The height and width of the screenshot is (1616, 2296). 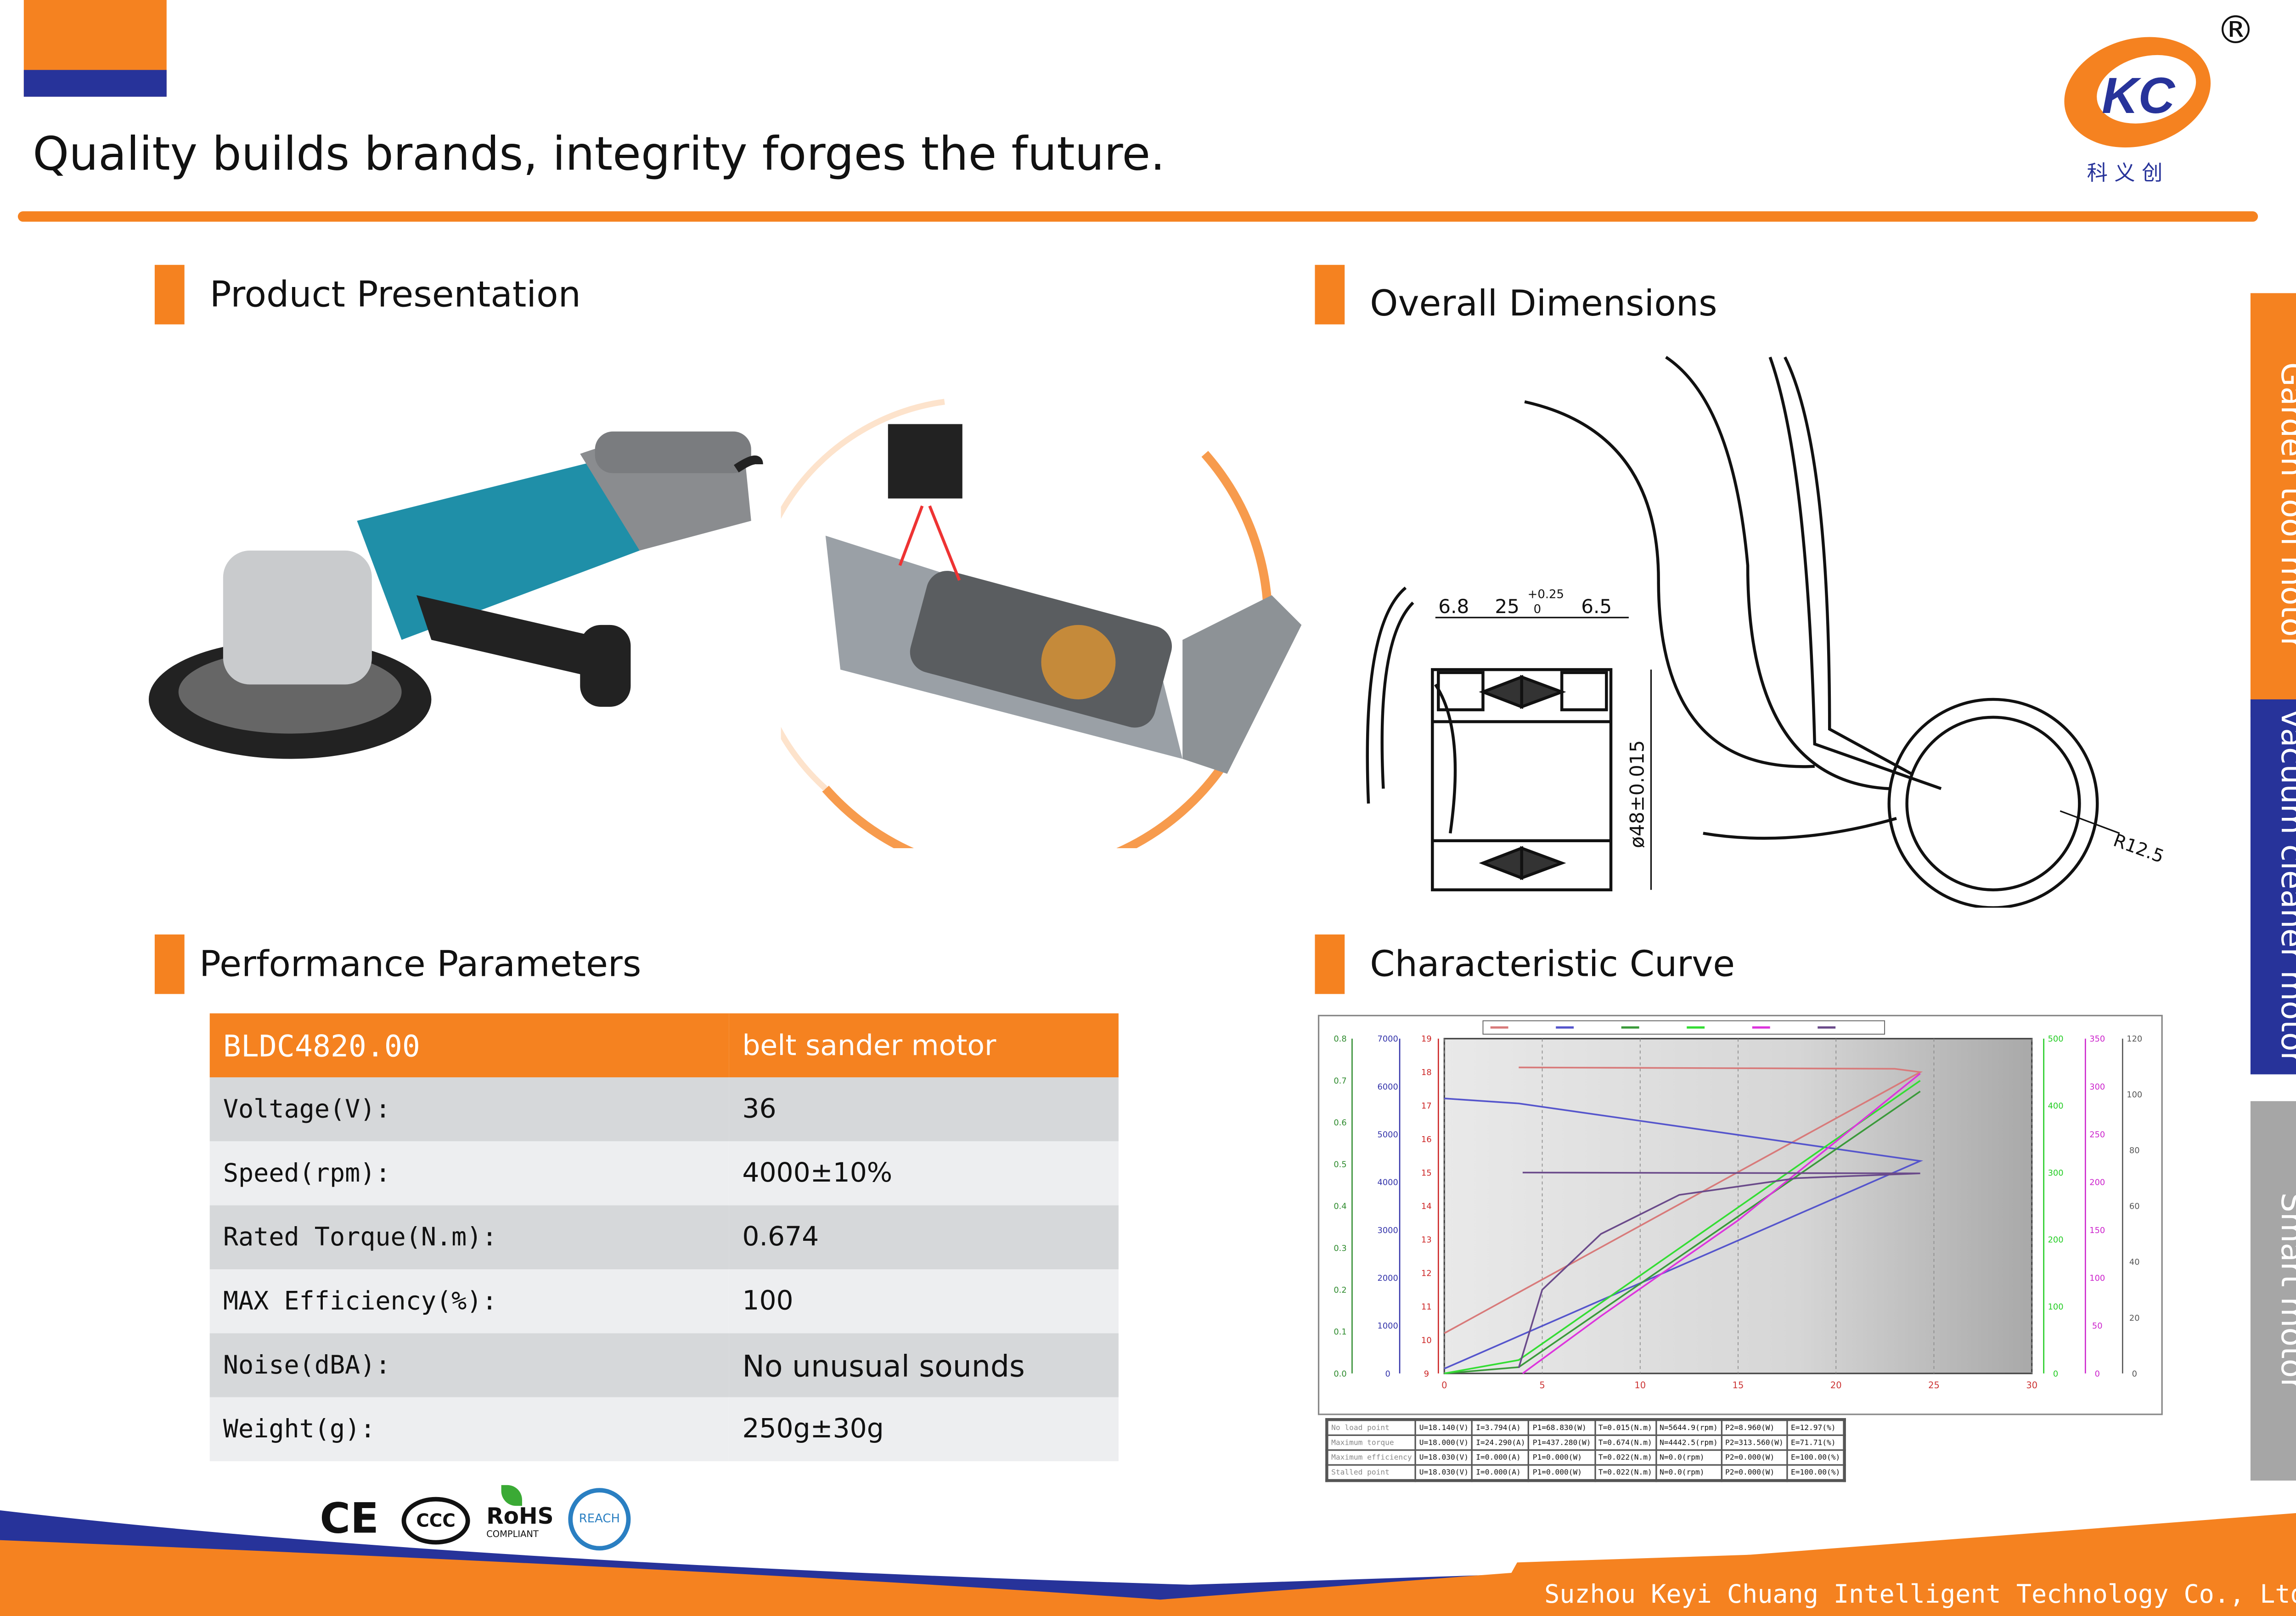 I want to click on certification-logos: CE CCC RoHS COMPLIANT REACH, so click(x=479, y=1518).